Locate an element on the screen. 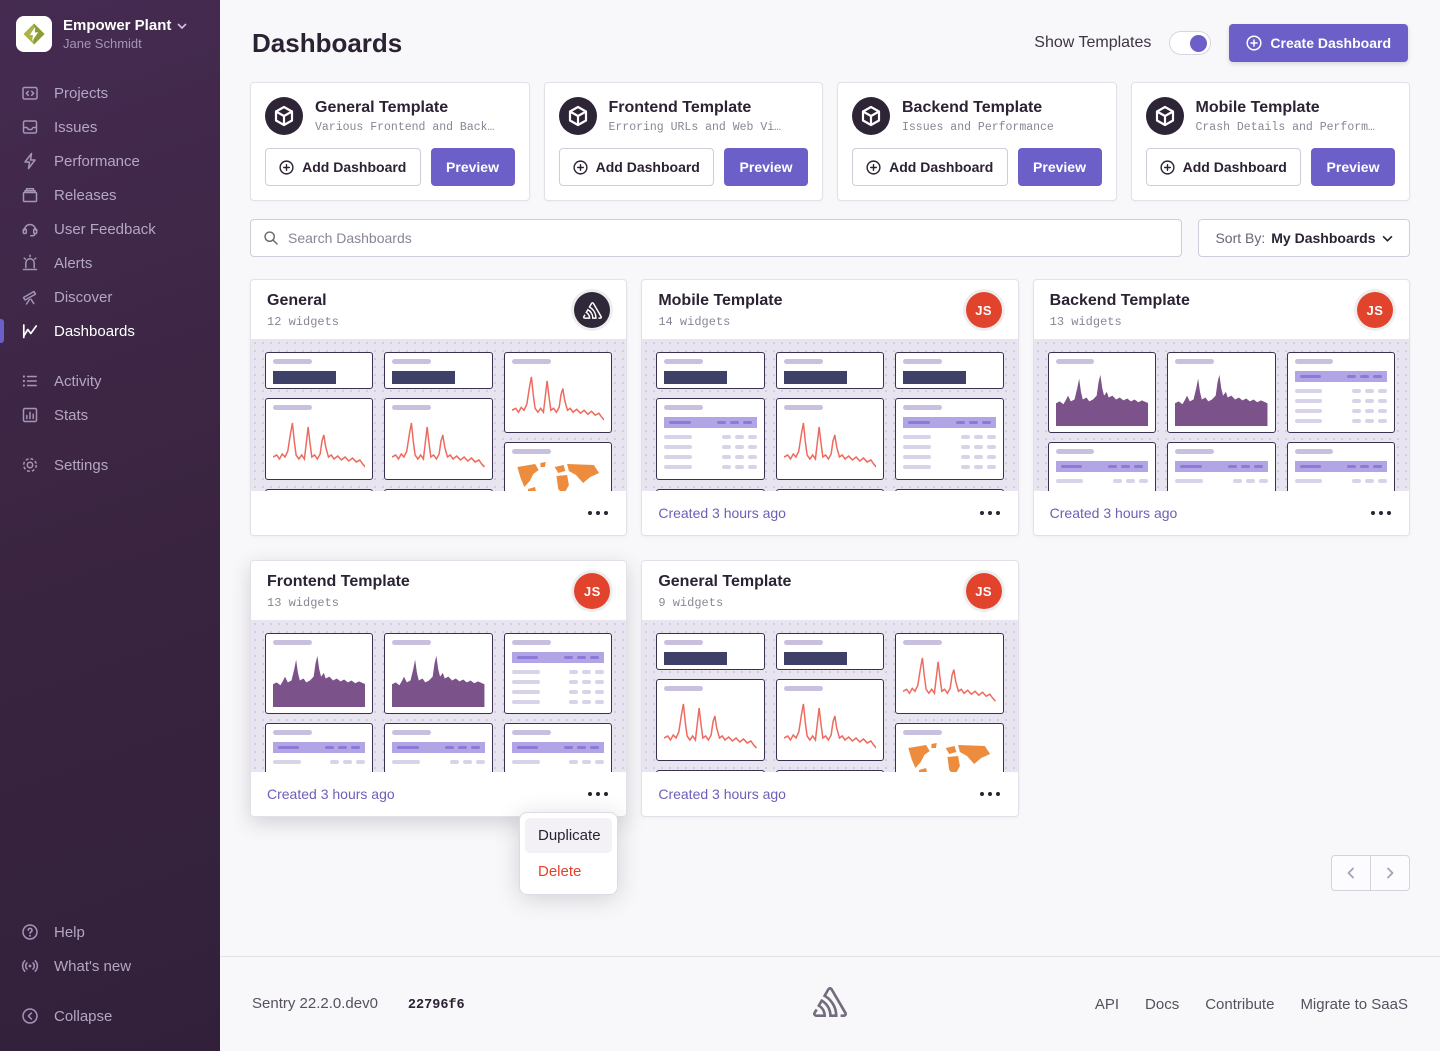  previous-page-button is located at coordinates (1351, 873).